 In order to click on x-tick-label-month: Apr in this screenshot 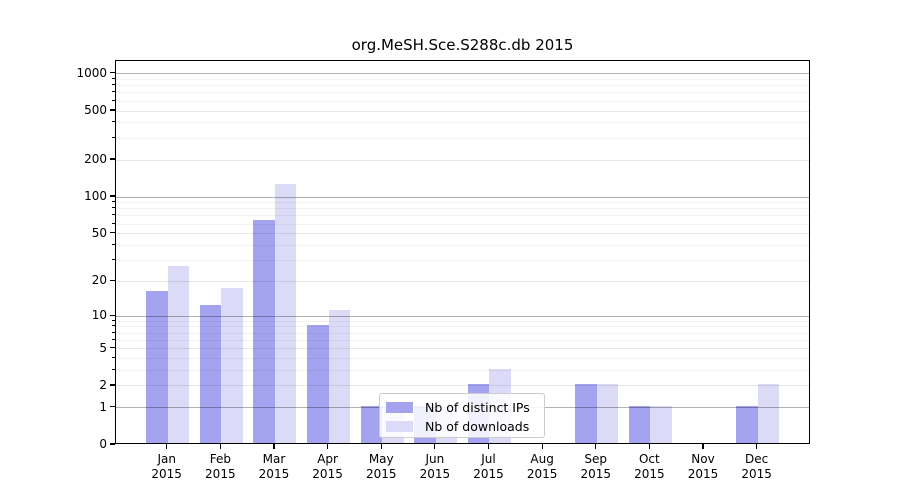, I will do `click(327, 459)`.